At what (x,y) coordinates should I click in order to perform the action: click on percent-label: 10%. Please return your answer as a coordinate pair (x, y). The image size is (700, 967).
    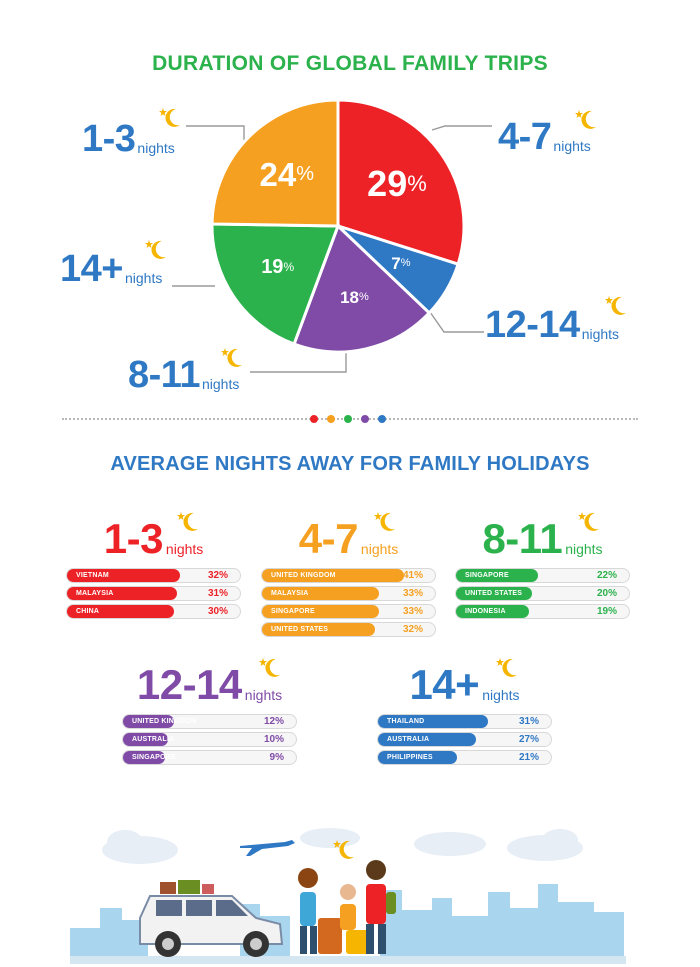
    Looking at the image, I should click on (273, 739).